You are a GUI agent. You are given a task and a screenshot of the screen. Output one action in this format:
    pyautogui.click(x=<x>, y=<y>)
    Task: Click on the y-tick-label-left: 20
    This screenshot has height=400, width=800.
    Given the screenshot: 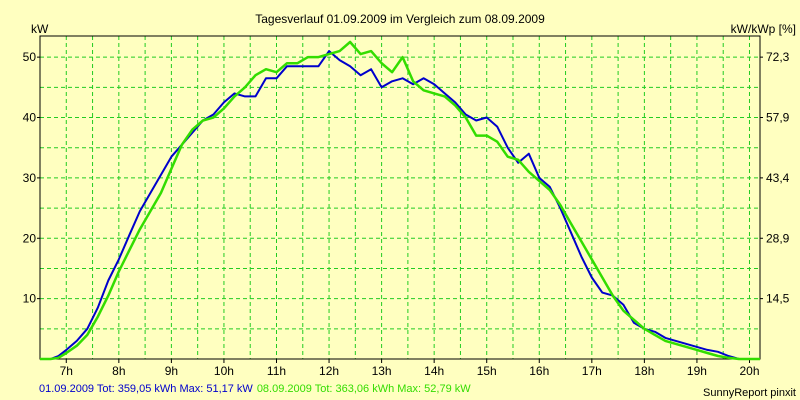 What is the action you would take?
    pyautogui.click(x=30, y=238)
    